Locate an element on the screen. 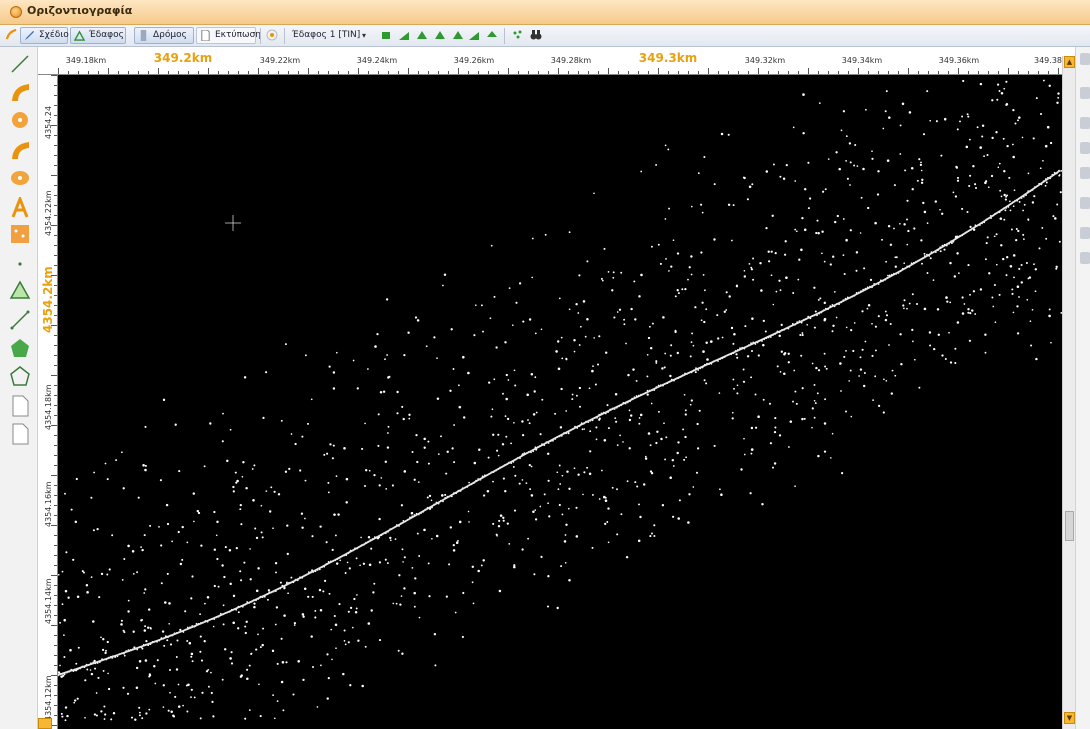  window-title: Οριζοντιογραφία is located at coordinates (80, 10).